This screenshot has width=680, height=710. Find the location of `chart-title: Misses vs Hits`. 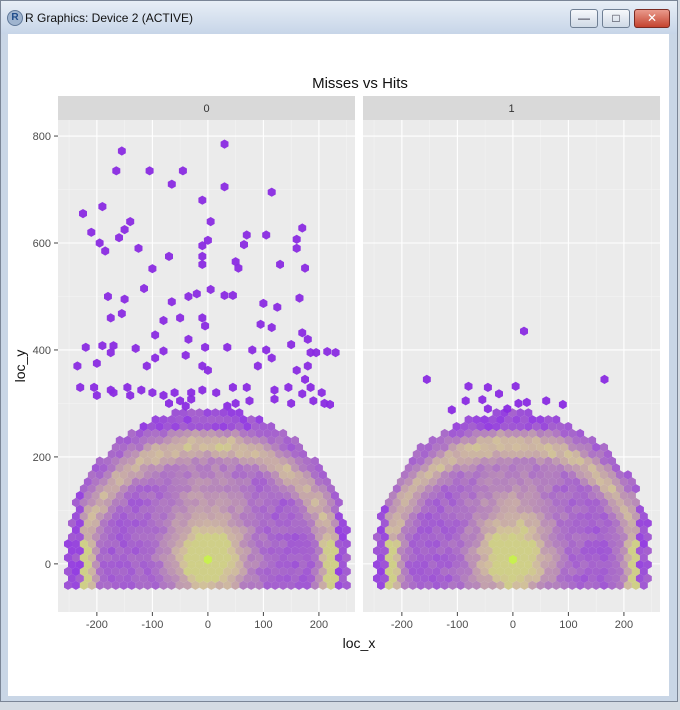

chart-title: Misses vs Hits is located at coordinates (360, 83).